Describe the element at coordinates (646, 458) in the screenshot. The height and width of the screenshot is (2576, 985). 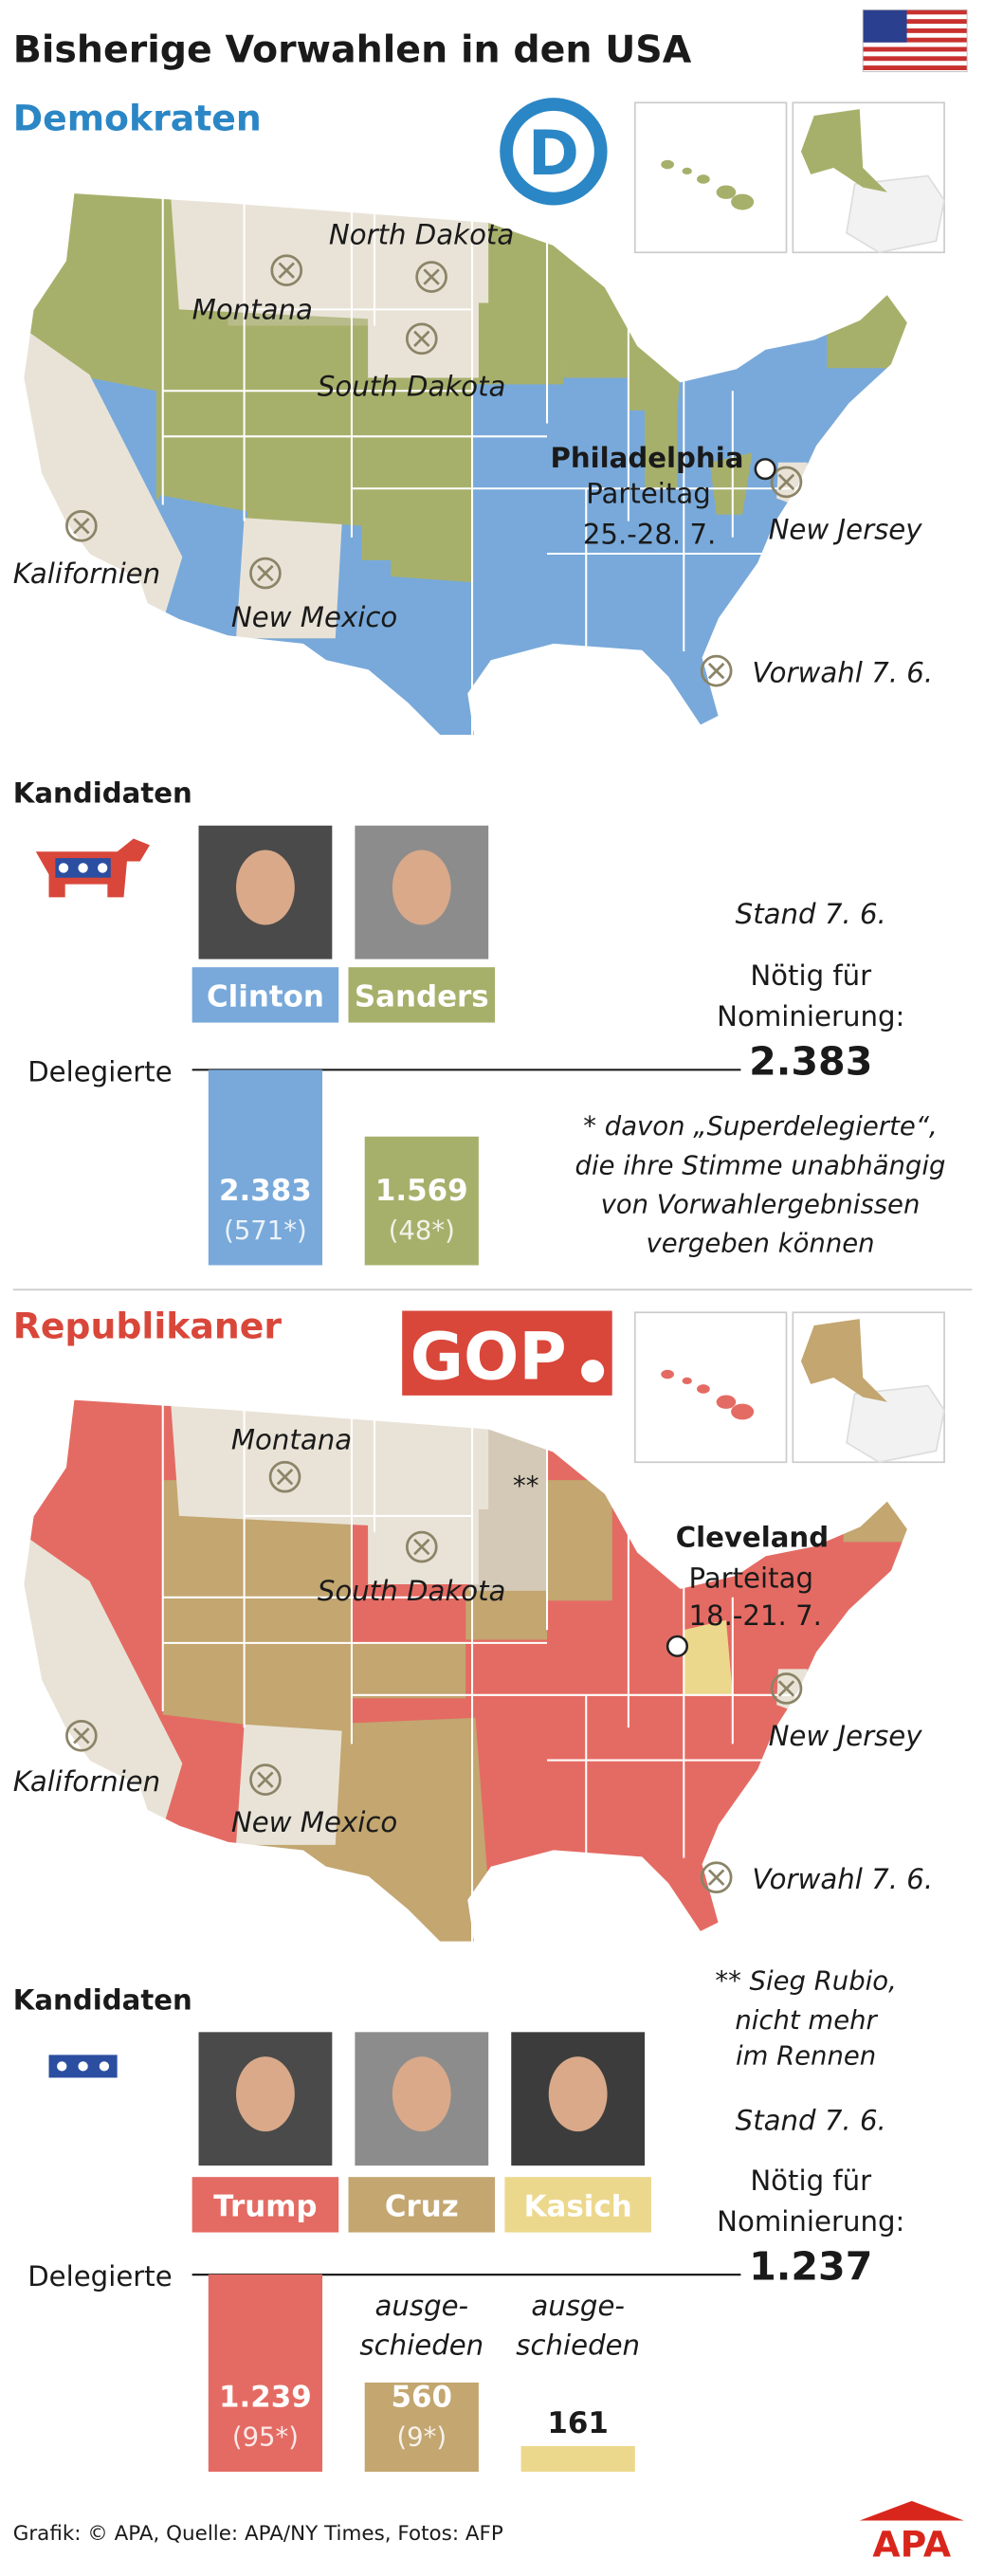
I see `convention-city: Philadelphia` at that location.